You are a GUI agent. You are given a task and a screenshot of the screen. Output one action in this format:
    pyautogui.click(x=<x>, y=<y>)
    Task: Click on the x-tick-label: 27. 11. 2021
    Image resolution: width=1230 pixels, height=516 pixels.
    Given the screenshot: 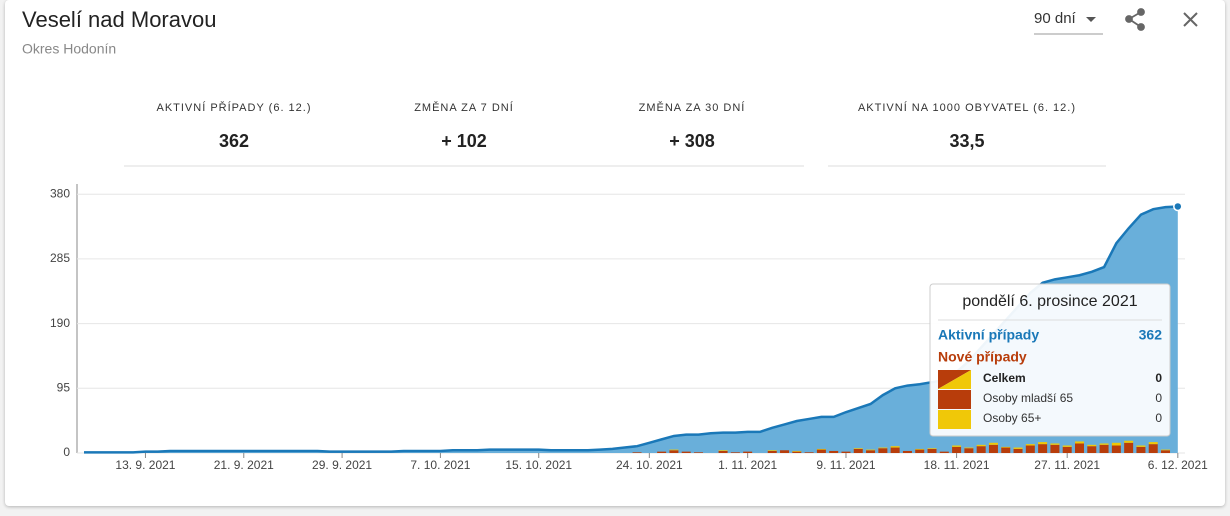 What is the action you would take?
    pyautogui.click(x=1067, y=465)
    